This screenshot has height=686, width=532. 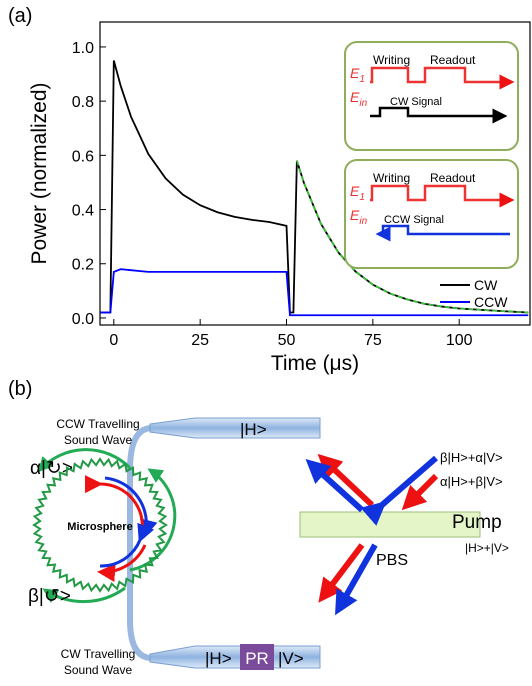 I want to click on panel-label: (b), so click(x=20, y=389).